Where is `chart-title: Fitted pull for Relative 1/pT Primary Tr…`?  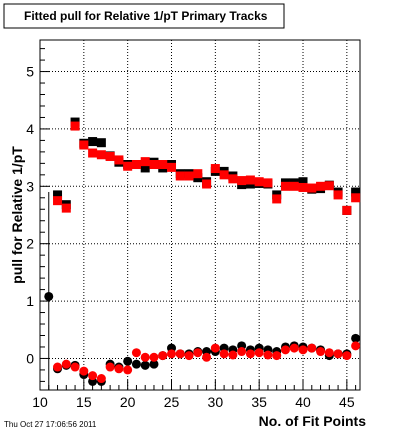
chart-title: Fitted pull for Relative 1/pT Primary Tr… is located at coordinates (146, 16).